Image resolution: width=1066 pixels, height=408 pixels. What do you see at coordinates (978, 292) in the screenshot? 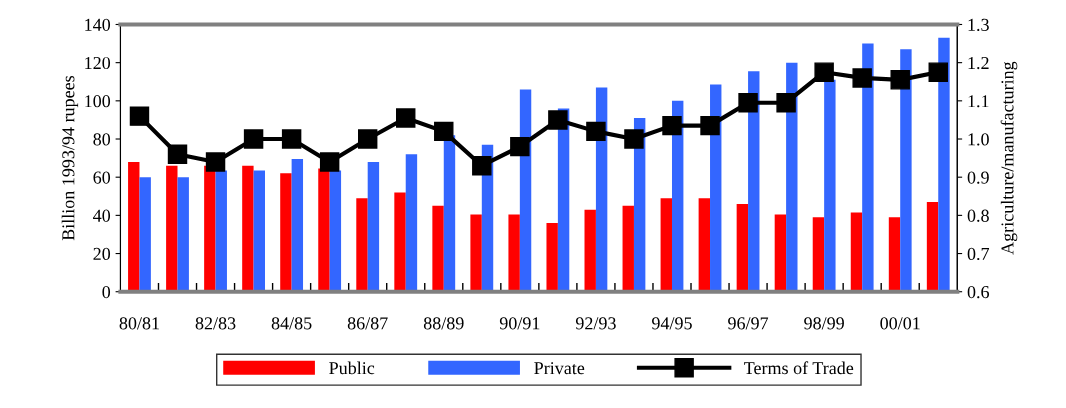
I see `y2-tick-label: 0.6` at bounding box center [978, 292].